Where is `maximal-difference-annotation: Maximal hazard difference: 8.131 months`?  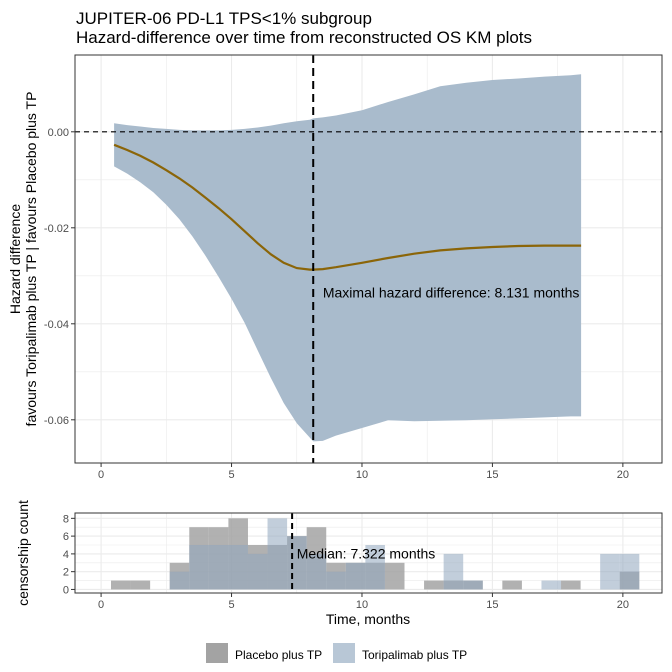 maximal-difference-annotation: Maximal hazard difference: 8.131 months is located at coordinates (451, 292).